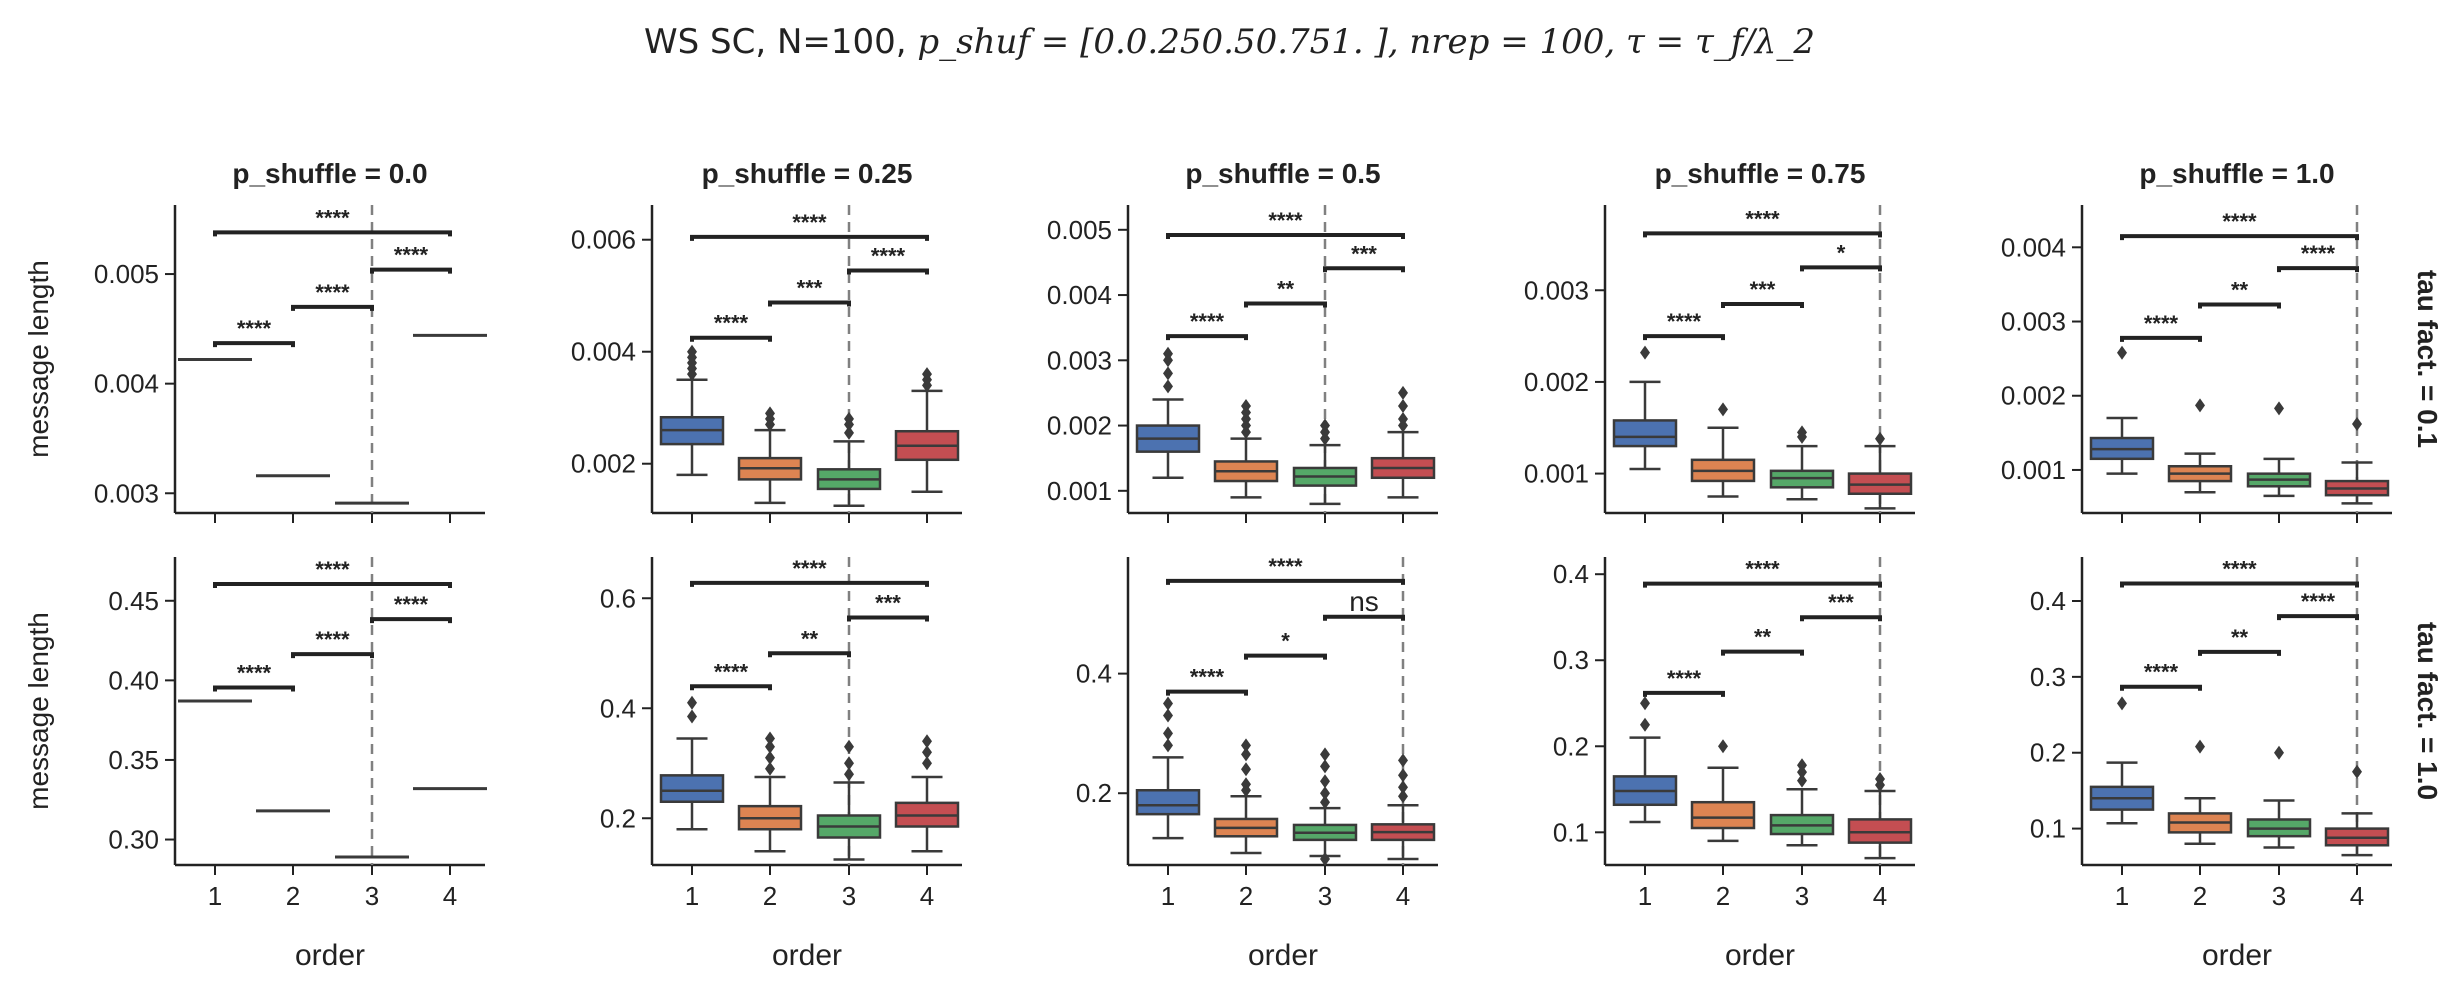  Describe the element at coordinates (781, 42) in the screenshot. I see `suptitle-text: WS SC, N=100,` at that location.